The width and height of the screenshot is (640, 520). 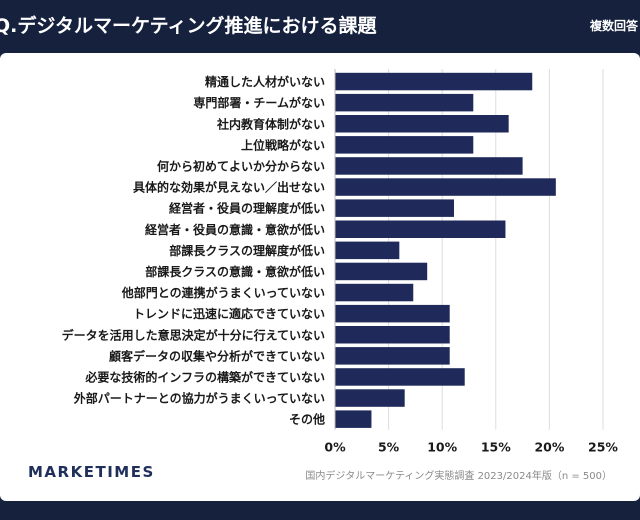 I want to click on x-tick-label: 10%, so click(x=442, y=446).